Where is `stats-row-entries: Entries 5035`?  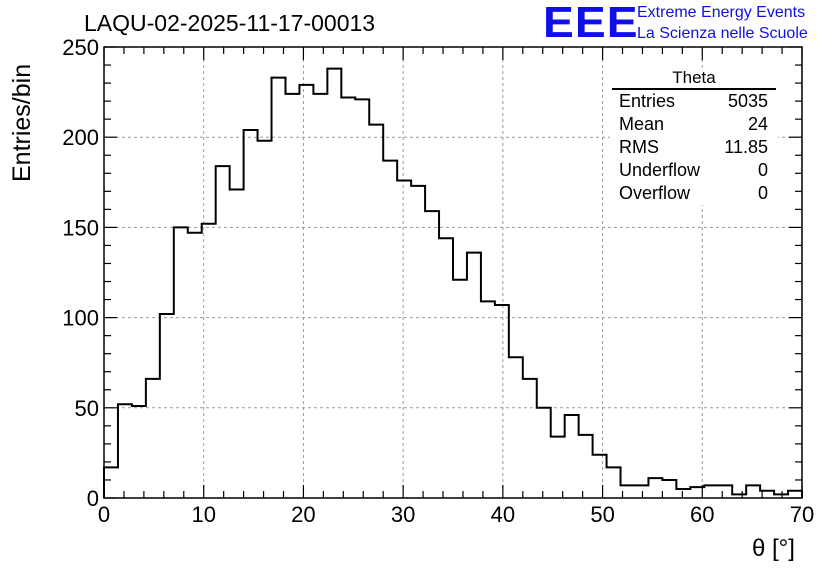 stats-row-entries: Entries 5035 is located at coordinates (694, 101).